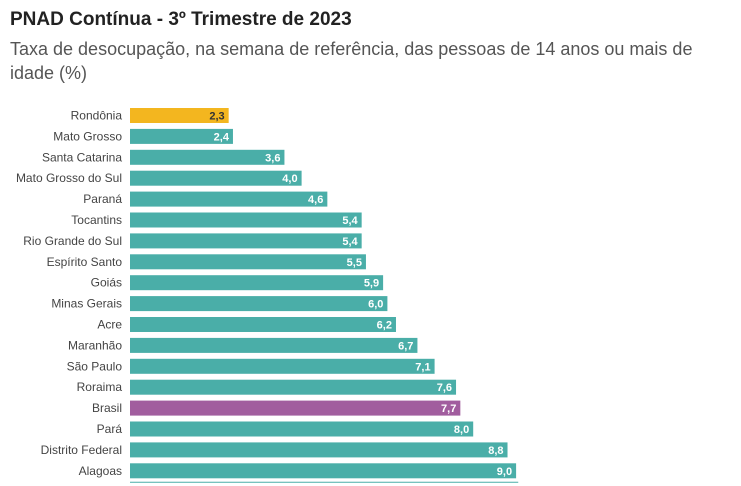 The image size is (741, 486). Describe the element at coordinates (85, 262) in the screenshot. I see `category-label: Espírito Santo` at that location.